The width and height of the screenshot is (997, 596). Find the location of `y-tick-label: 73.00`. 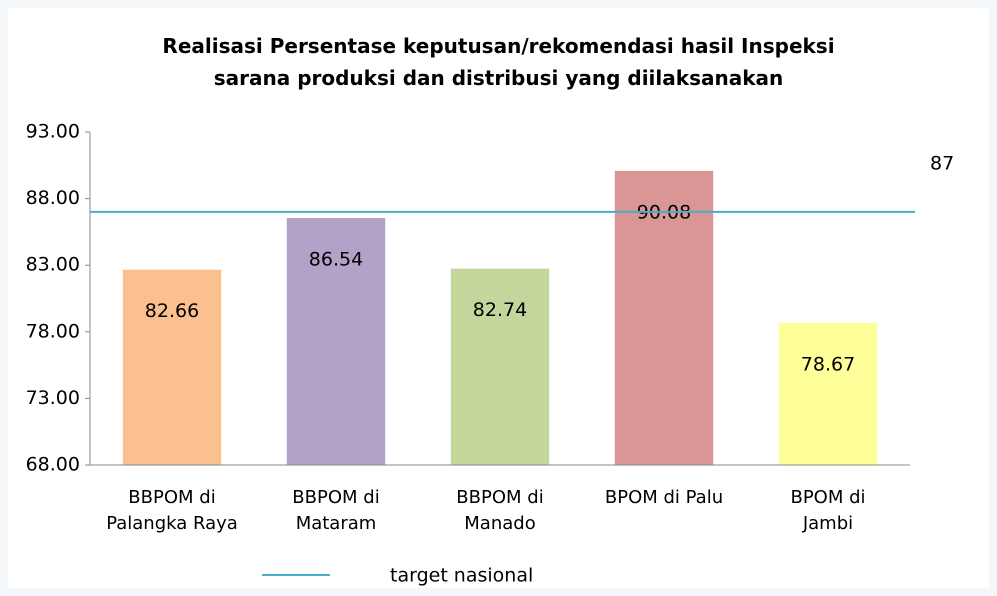

y-tick-label: 73.00 is located at coordinates (53, 398).